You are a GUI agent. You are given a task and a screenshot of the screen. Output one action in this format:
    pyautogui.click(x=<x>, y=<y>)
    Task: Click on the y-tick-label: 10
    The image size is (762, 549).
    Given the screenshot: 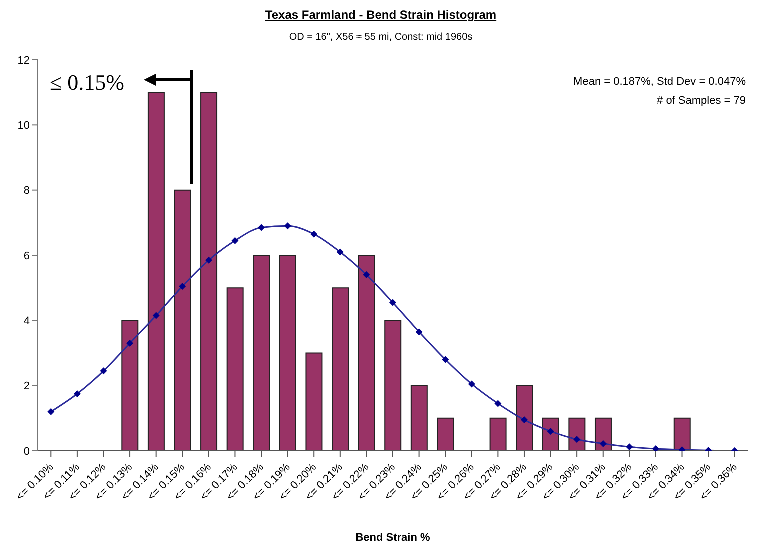 What is the action you would take?
    pyautogui.click(x=24, y=126)
    